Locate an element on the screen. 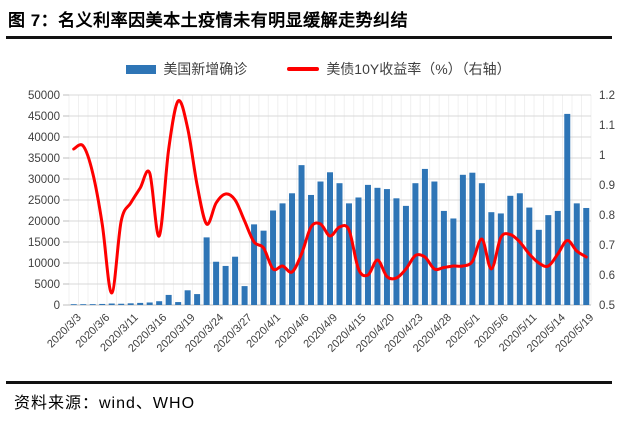  line-series-swatch is located at coordinates (303, 69).